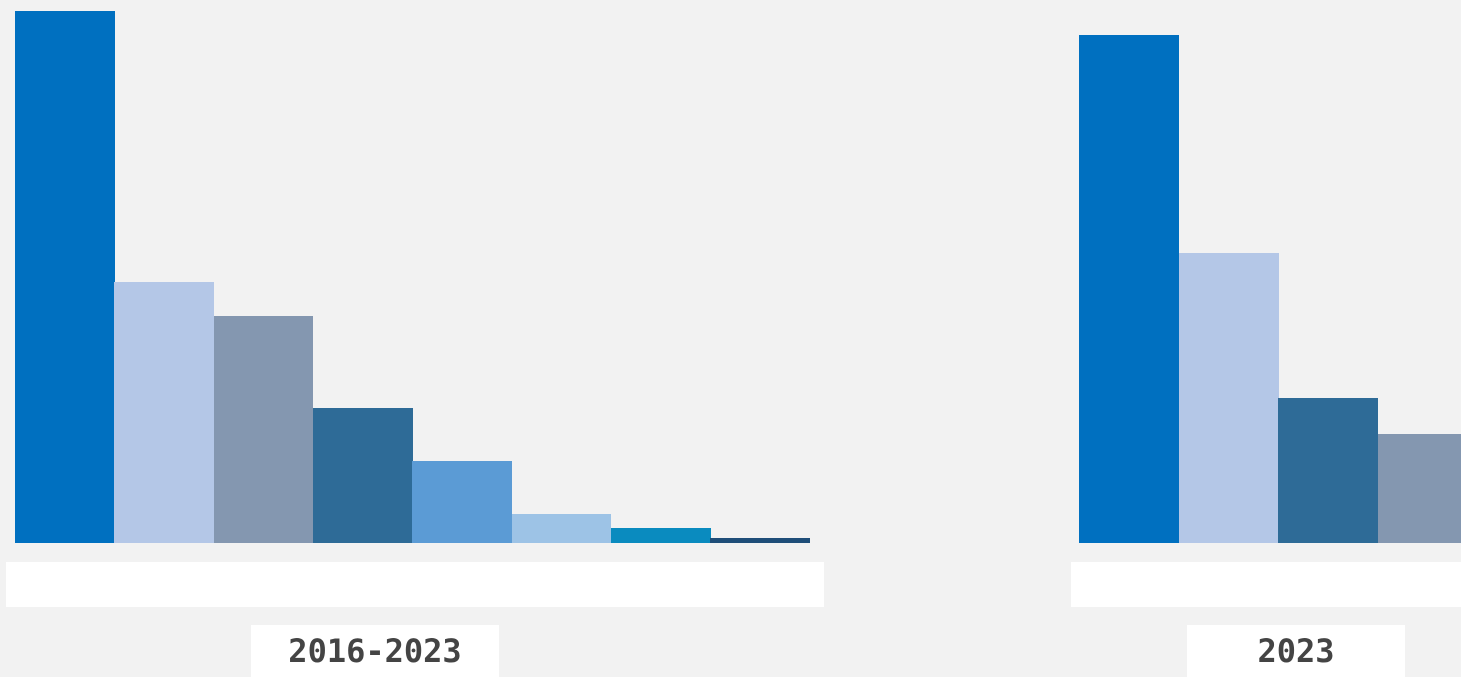 This screenshot has height=677, width=1461. What do you see at coordinates (1266, 584) in the screenshot?
I see `value-label-strip-2023` at bounding box center [1266, 584].